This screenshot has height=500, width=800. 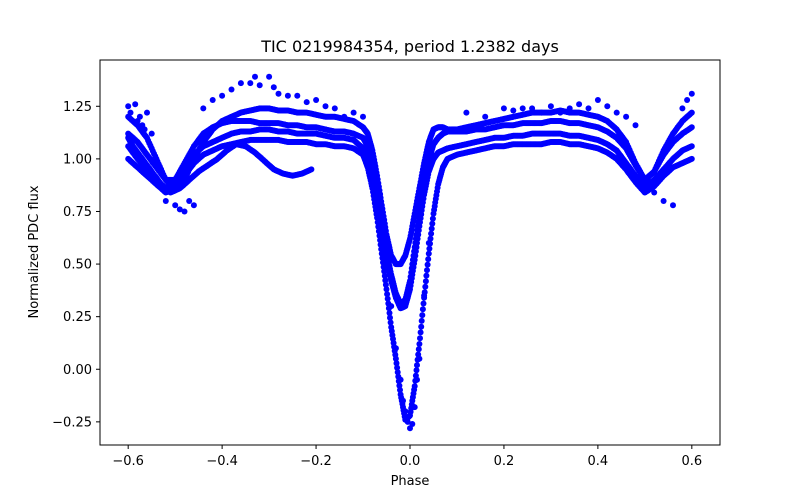 What do you see at coordinates (410, 481) in the screenshot?
I see `x-axis-label: Phase` at bounding box center [410, 481].